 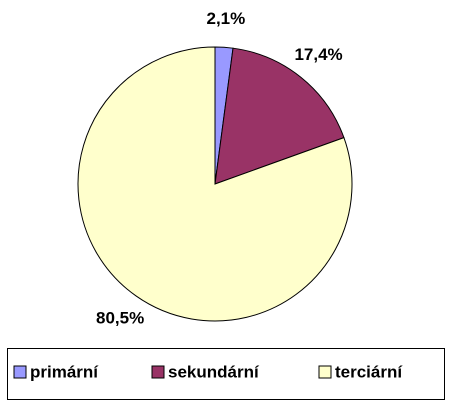 I want to click on data-label: 80,5%, so click(x=120, y=317).